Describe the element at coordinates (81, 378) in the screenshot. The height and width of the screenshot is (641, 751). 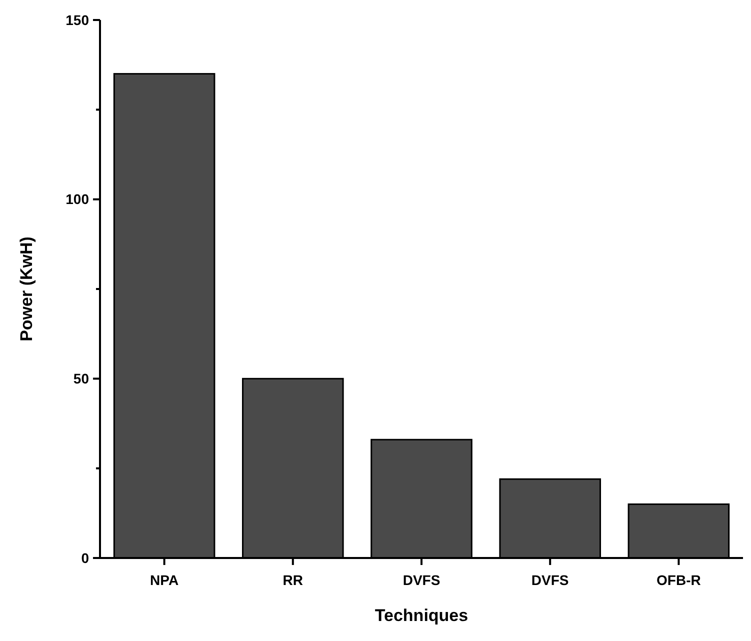
I see `y-tick-label: 50` at that location.